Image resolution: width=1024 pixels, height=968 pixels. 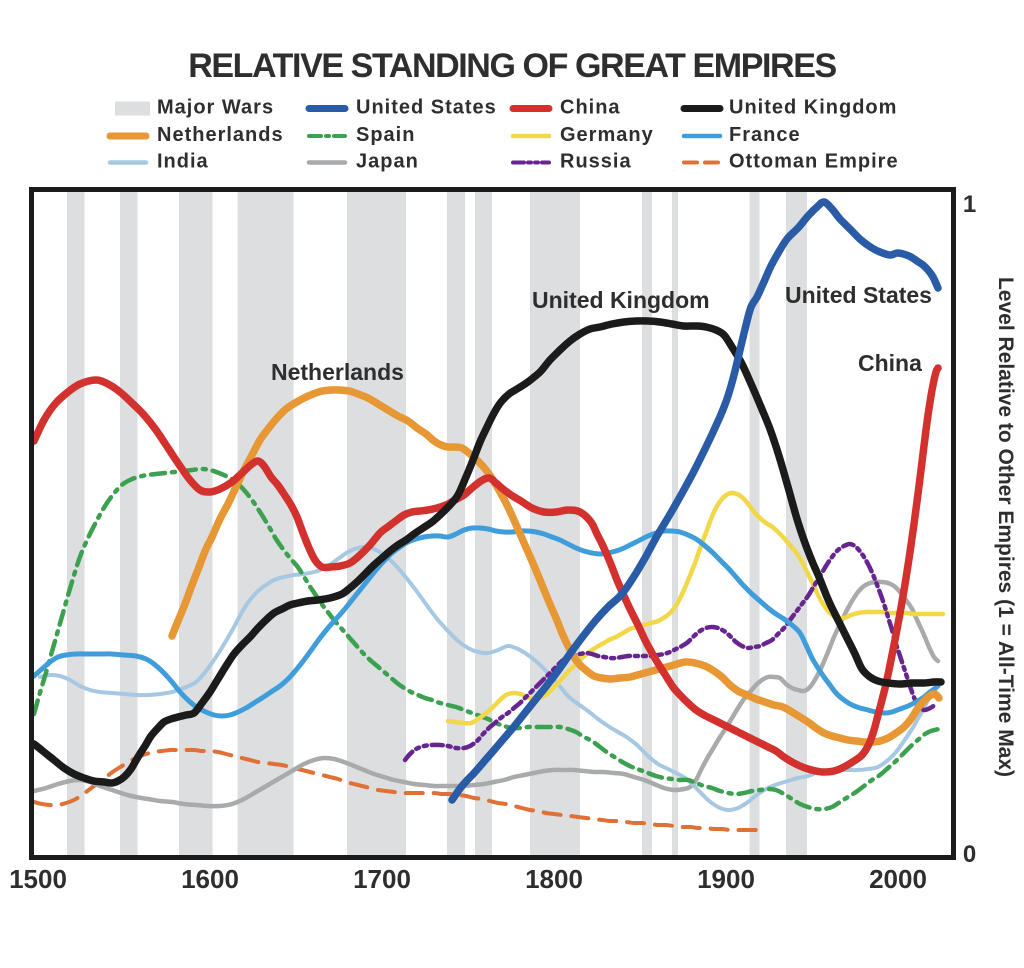 I want to click on svg-text: 0, so click(x=969, y=854).